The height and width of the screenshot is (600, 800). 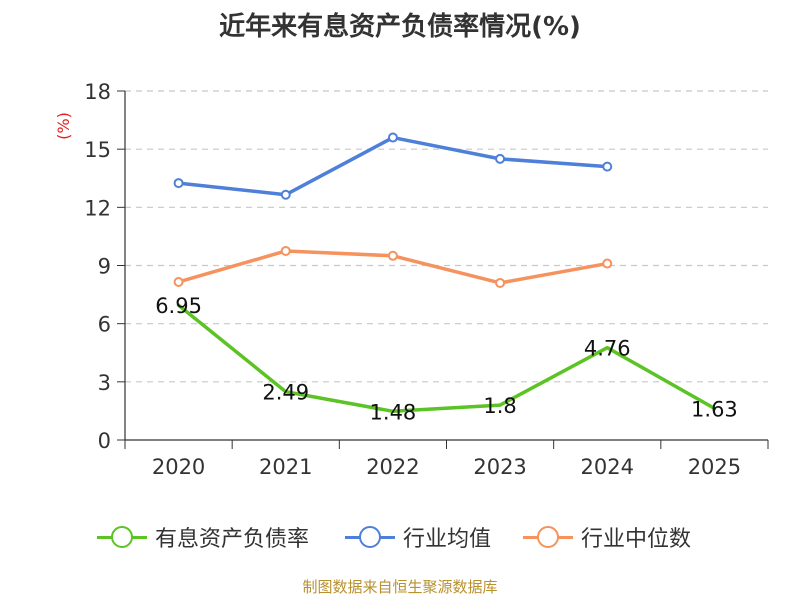 I want to click on data-label: 6.95, so click(x=178, y=306).